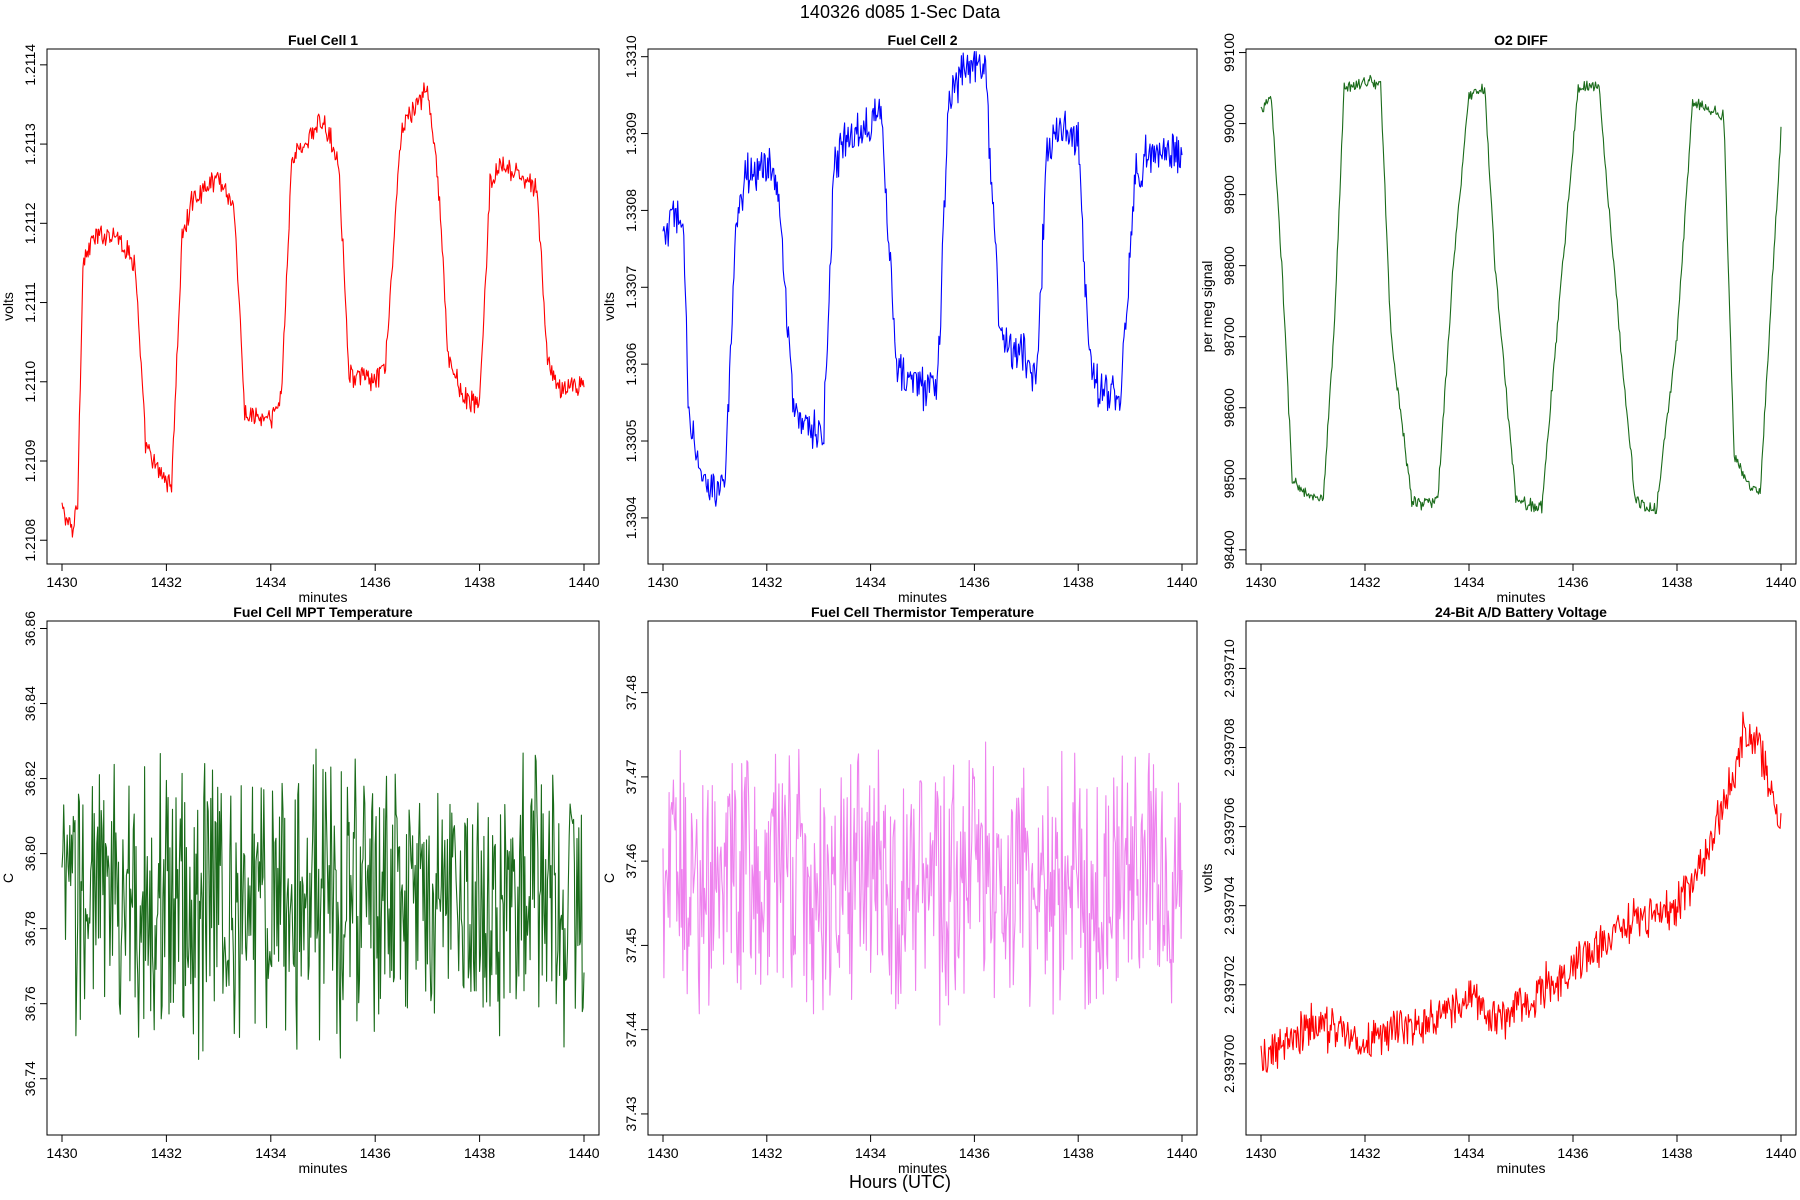 Image resolution: width=1800 pixels, height=1200 pixels. What do you see at coordinates (30, 540) in the screenshot?
I see `y-tick-label: 1.2108` at bounding box center [30, 540].